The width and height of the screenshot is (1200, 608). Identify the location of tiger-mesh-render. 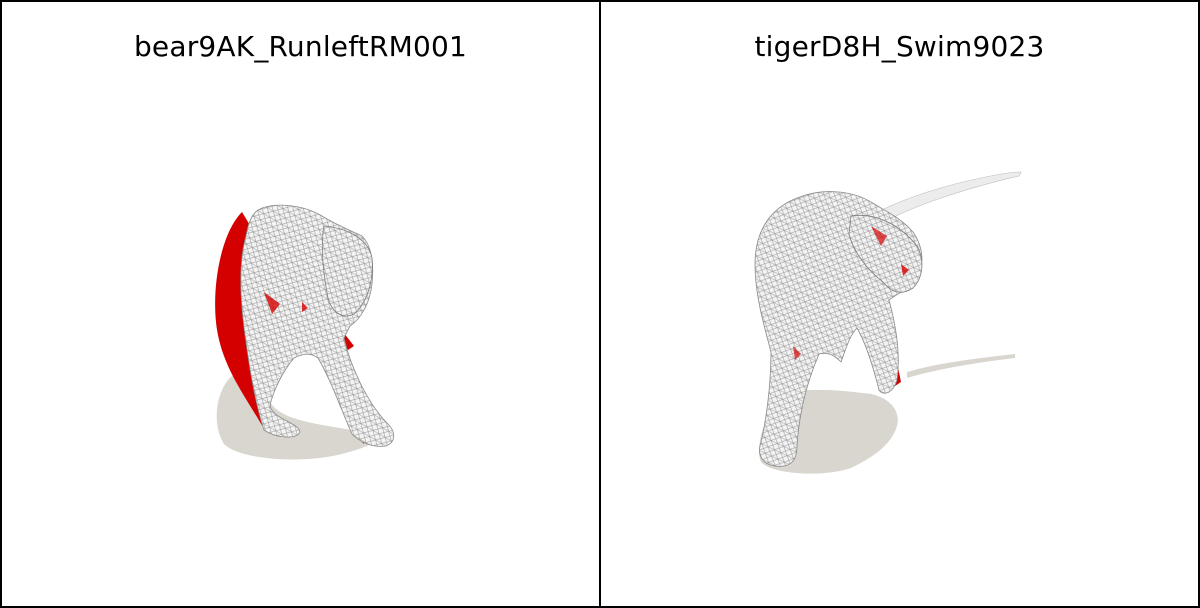
(888, 322).